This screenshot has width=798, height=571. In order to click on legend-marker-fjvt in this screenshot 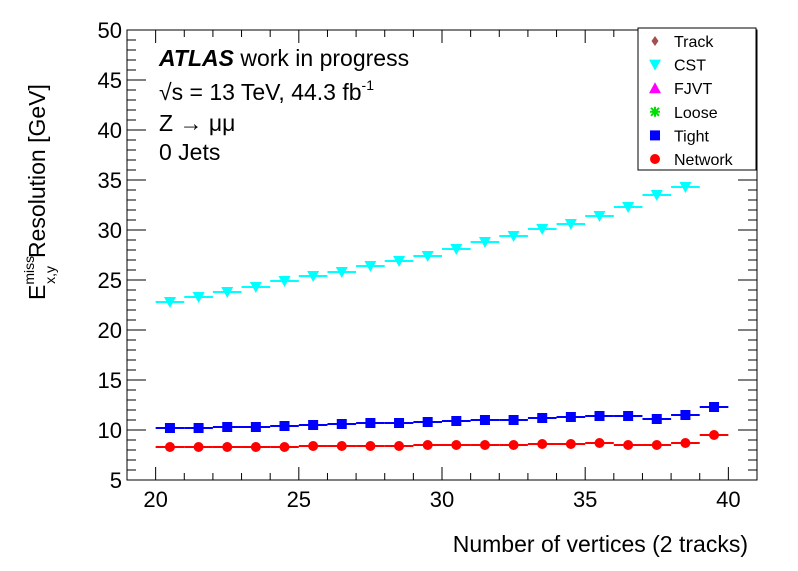, I will do `click(655, 88)`.